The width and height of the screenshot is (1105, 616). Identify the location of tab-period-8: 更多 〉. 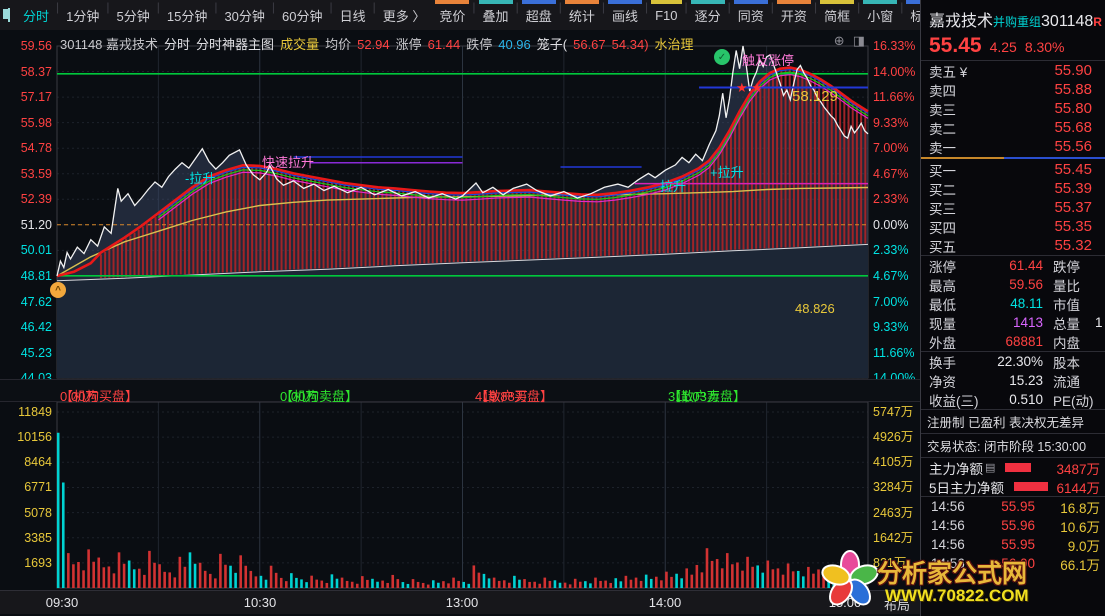
(404, 16).